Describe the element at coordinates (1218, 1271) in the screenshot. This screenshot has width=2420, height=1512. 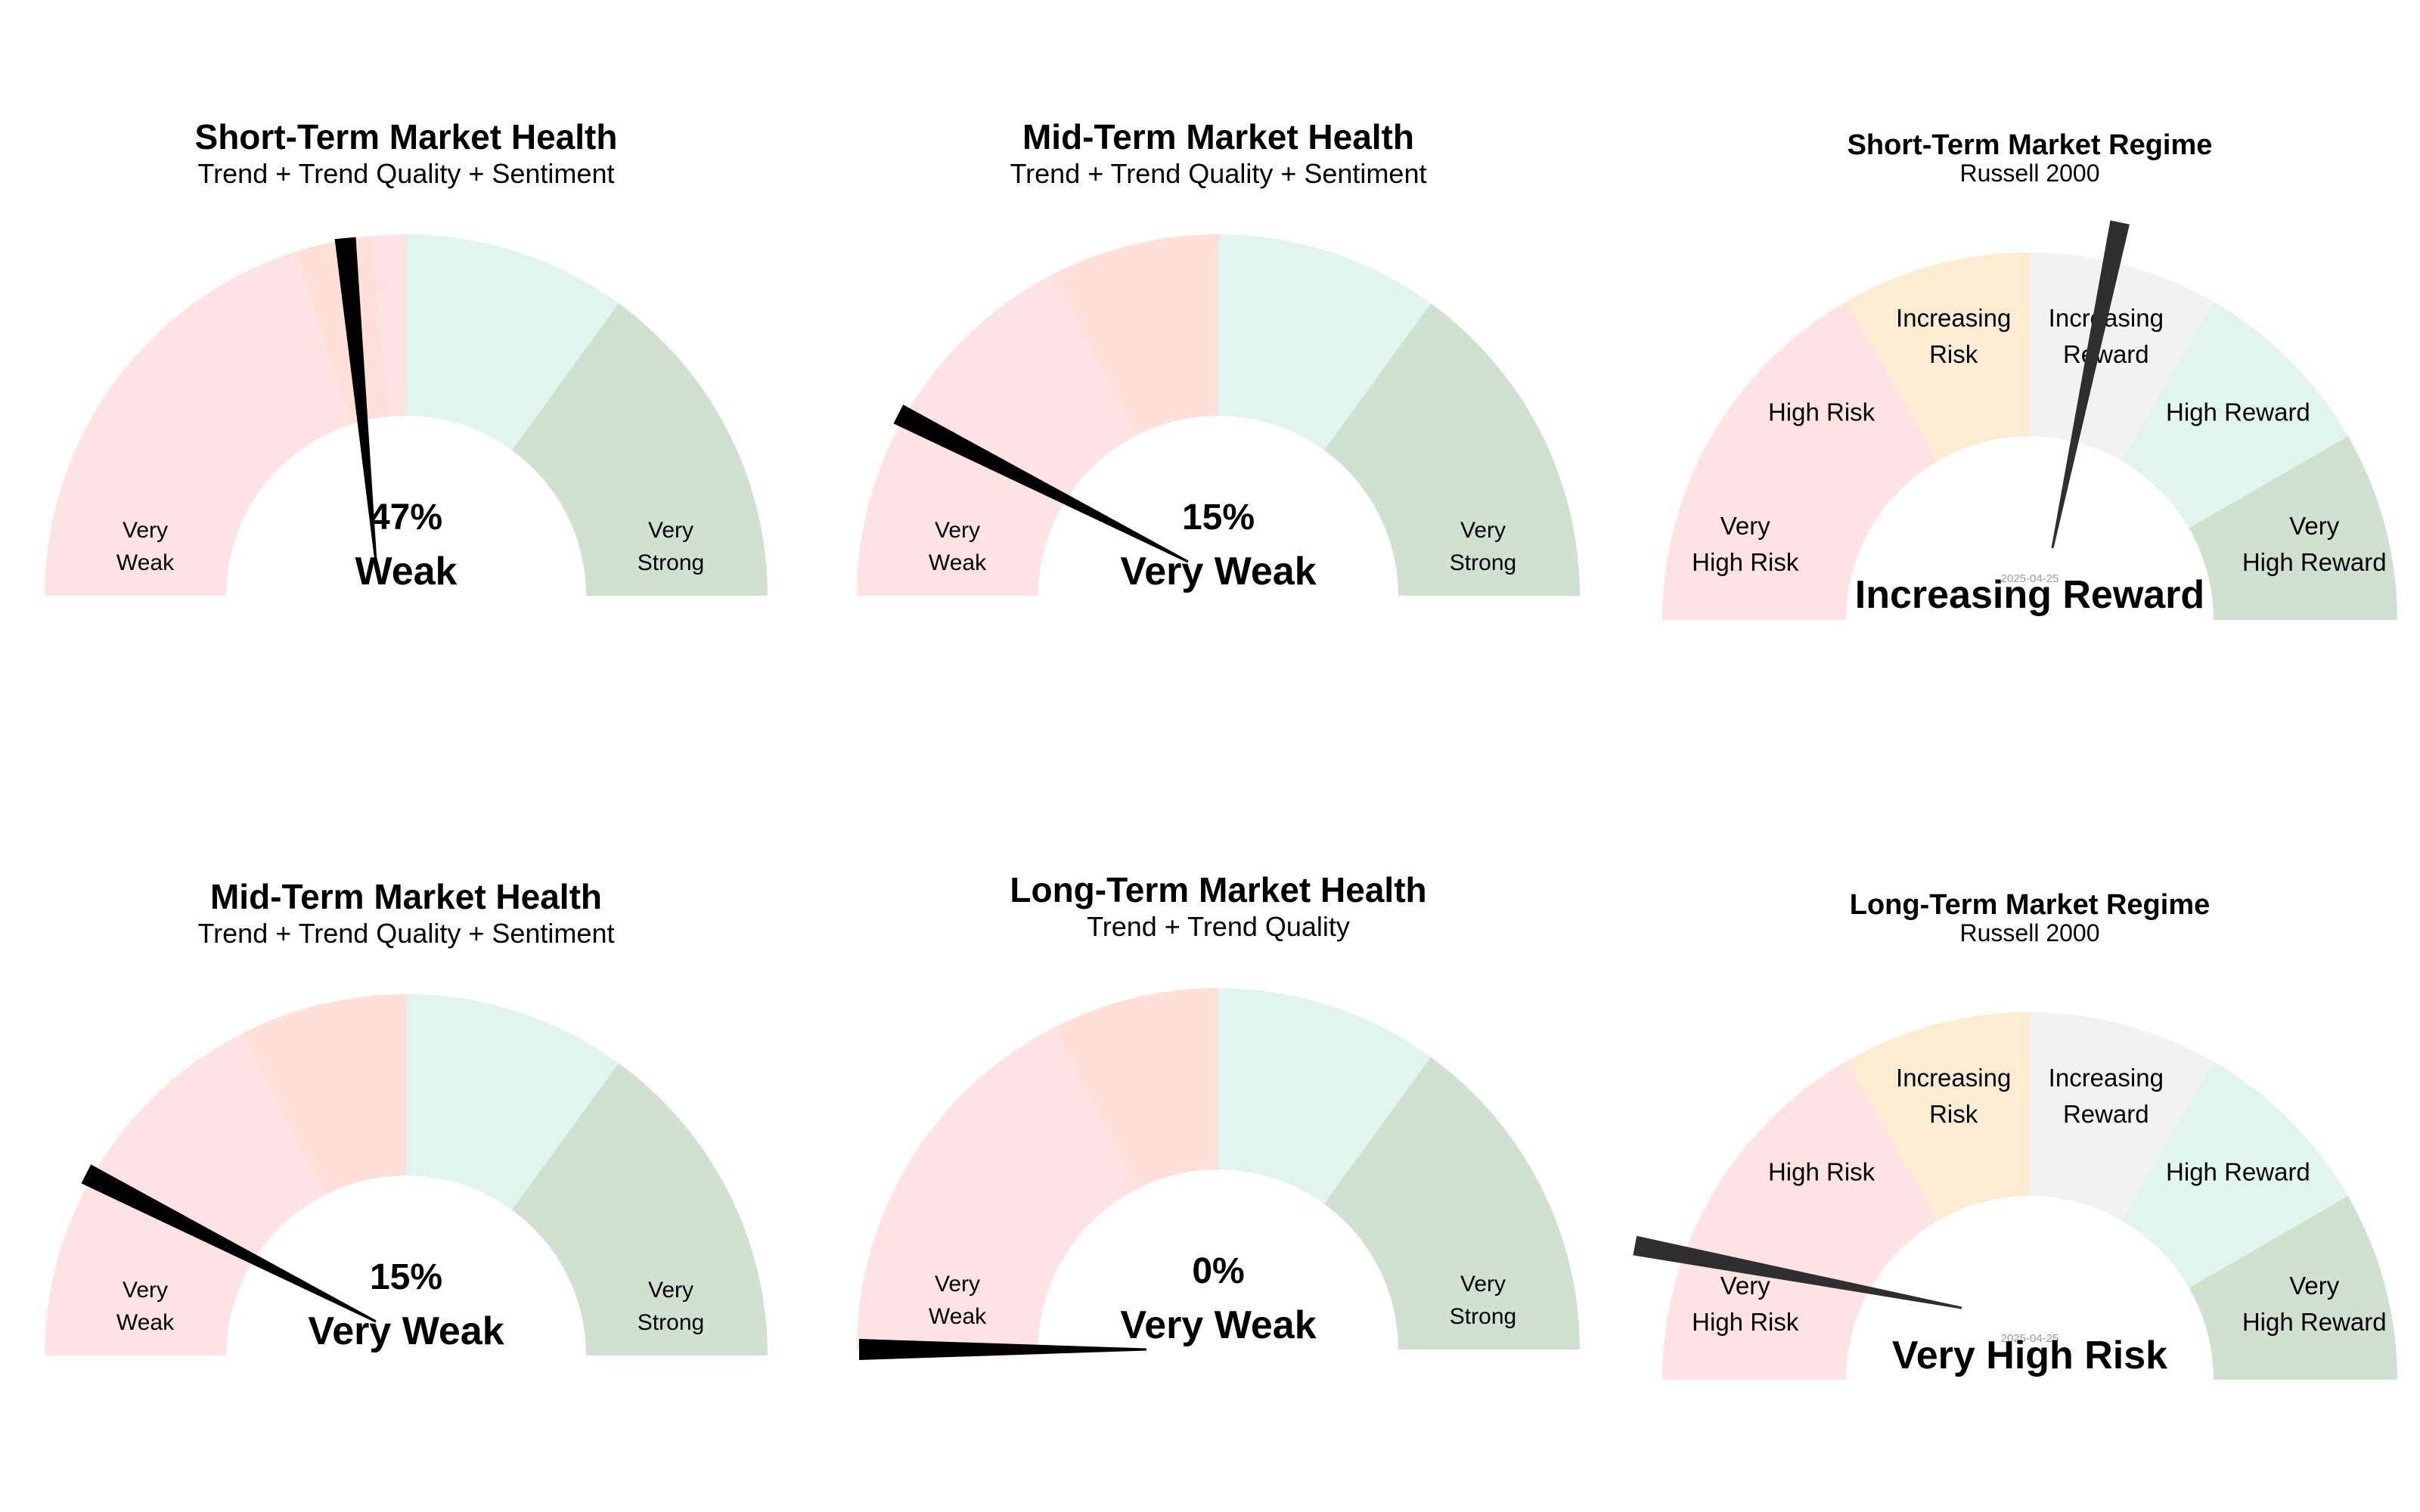
I see `gauge-value: 0%` at that location.